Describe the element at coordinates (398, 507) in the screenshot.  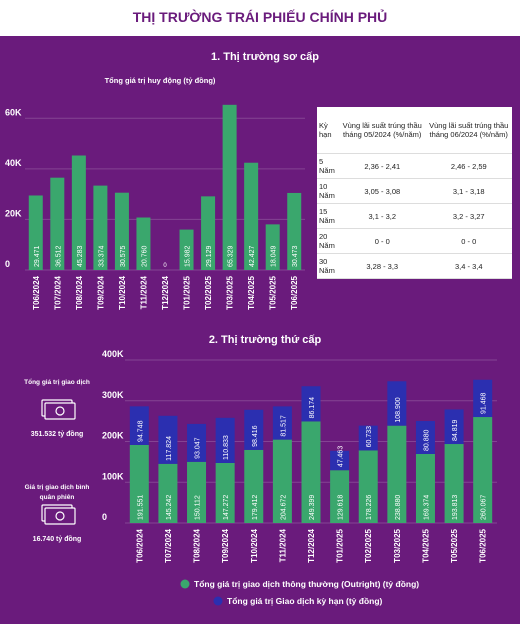
I see `value-label: 238.880` at that location.